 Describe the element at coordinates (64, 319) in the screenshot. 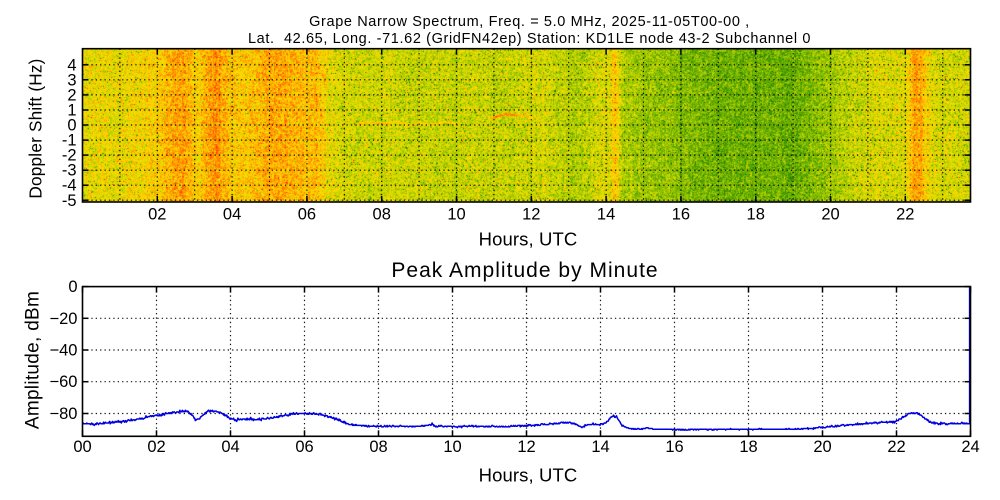

I see `svg-text: −20` at that location.